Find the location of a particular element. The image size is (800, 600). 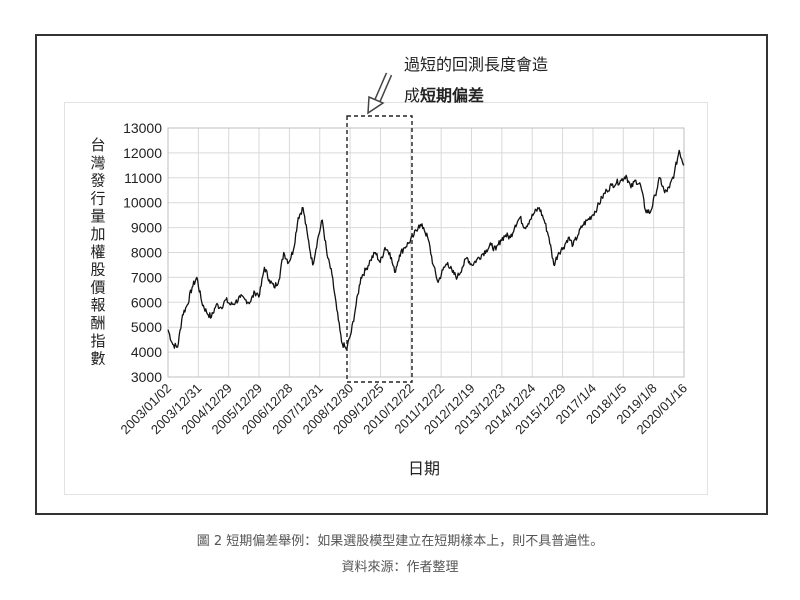

y-axis-label-char: 權 is located at coordinates (97, 252).